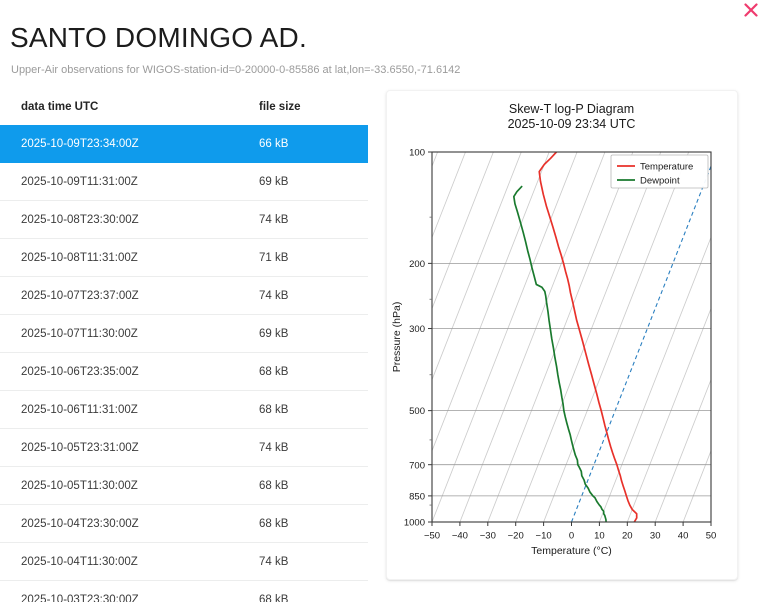 The height and width of the screenshot is (602, 768). What do you see at coordinates (460, 536) in the screenshot?
I see `x-tick-label: −40` at bounding box center [460, 536].